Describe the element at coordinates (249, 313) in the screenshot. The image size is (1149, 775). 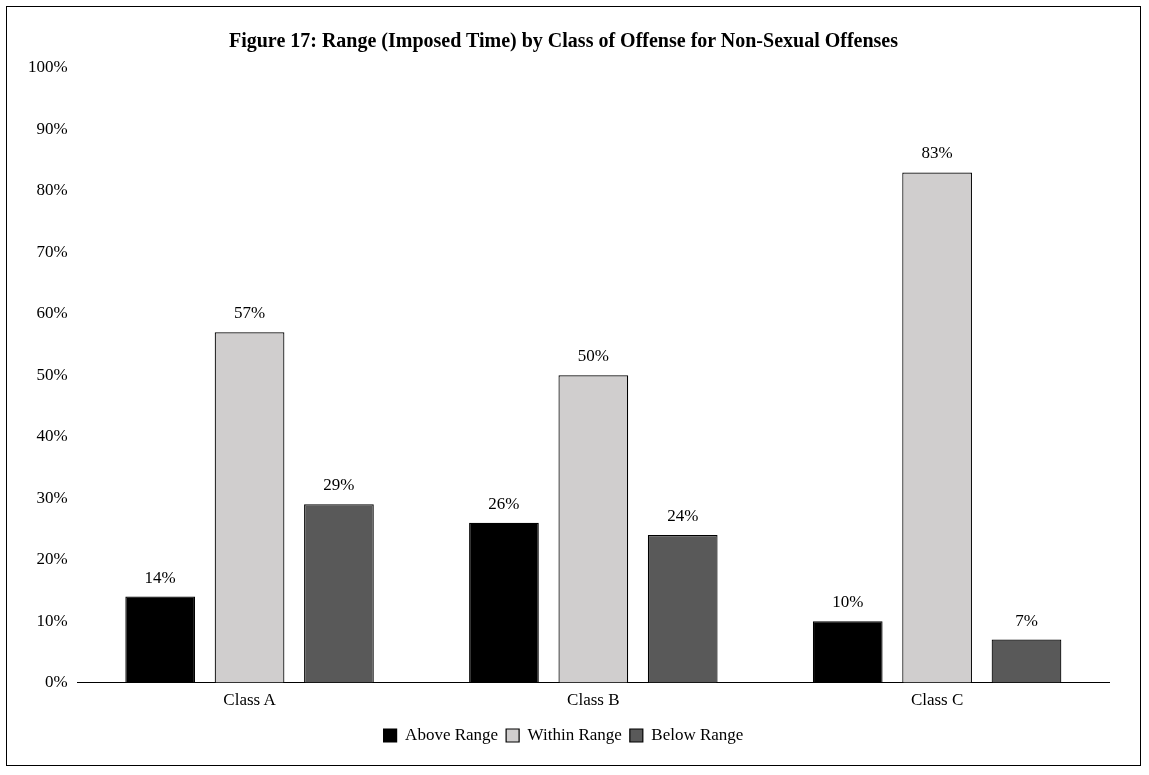
I see `text: 57%` at that location.